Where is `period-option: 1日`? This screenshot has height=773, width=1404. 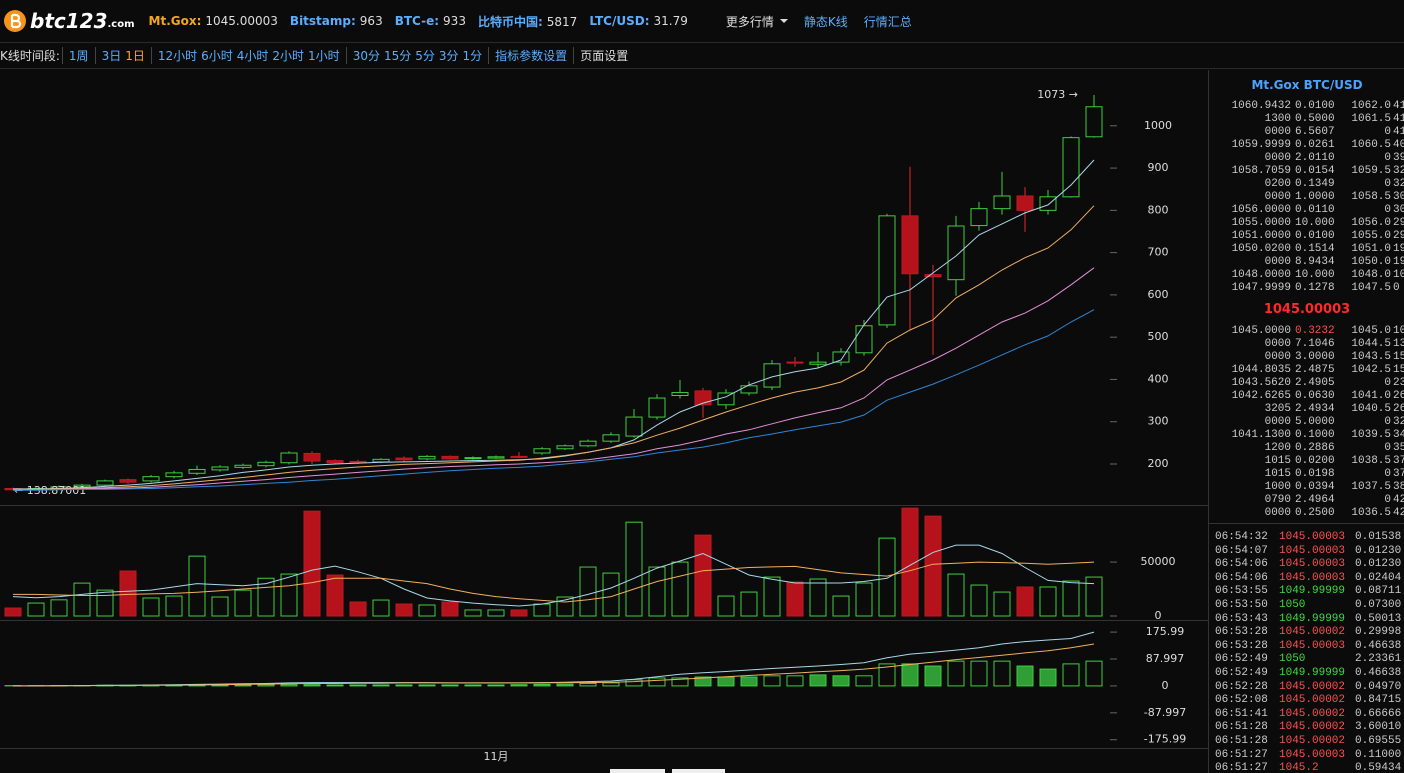 period-option: 1日 is located at coordinates (135, 56).